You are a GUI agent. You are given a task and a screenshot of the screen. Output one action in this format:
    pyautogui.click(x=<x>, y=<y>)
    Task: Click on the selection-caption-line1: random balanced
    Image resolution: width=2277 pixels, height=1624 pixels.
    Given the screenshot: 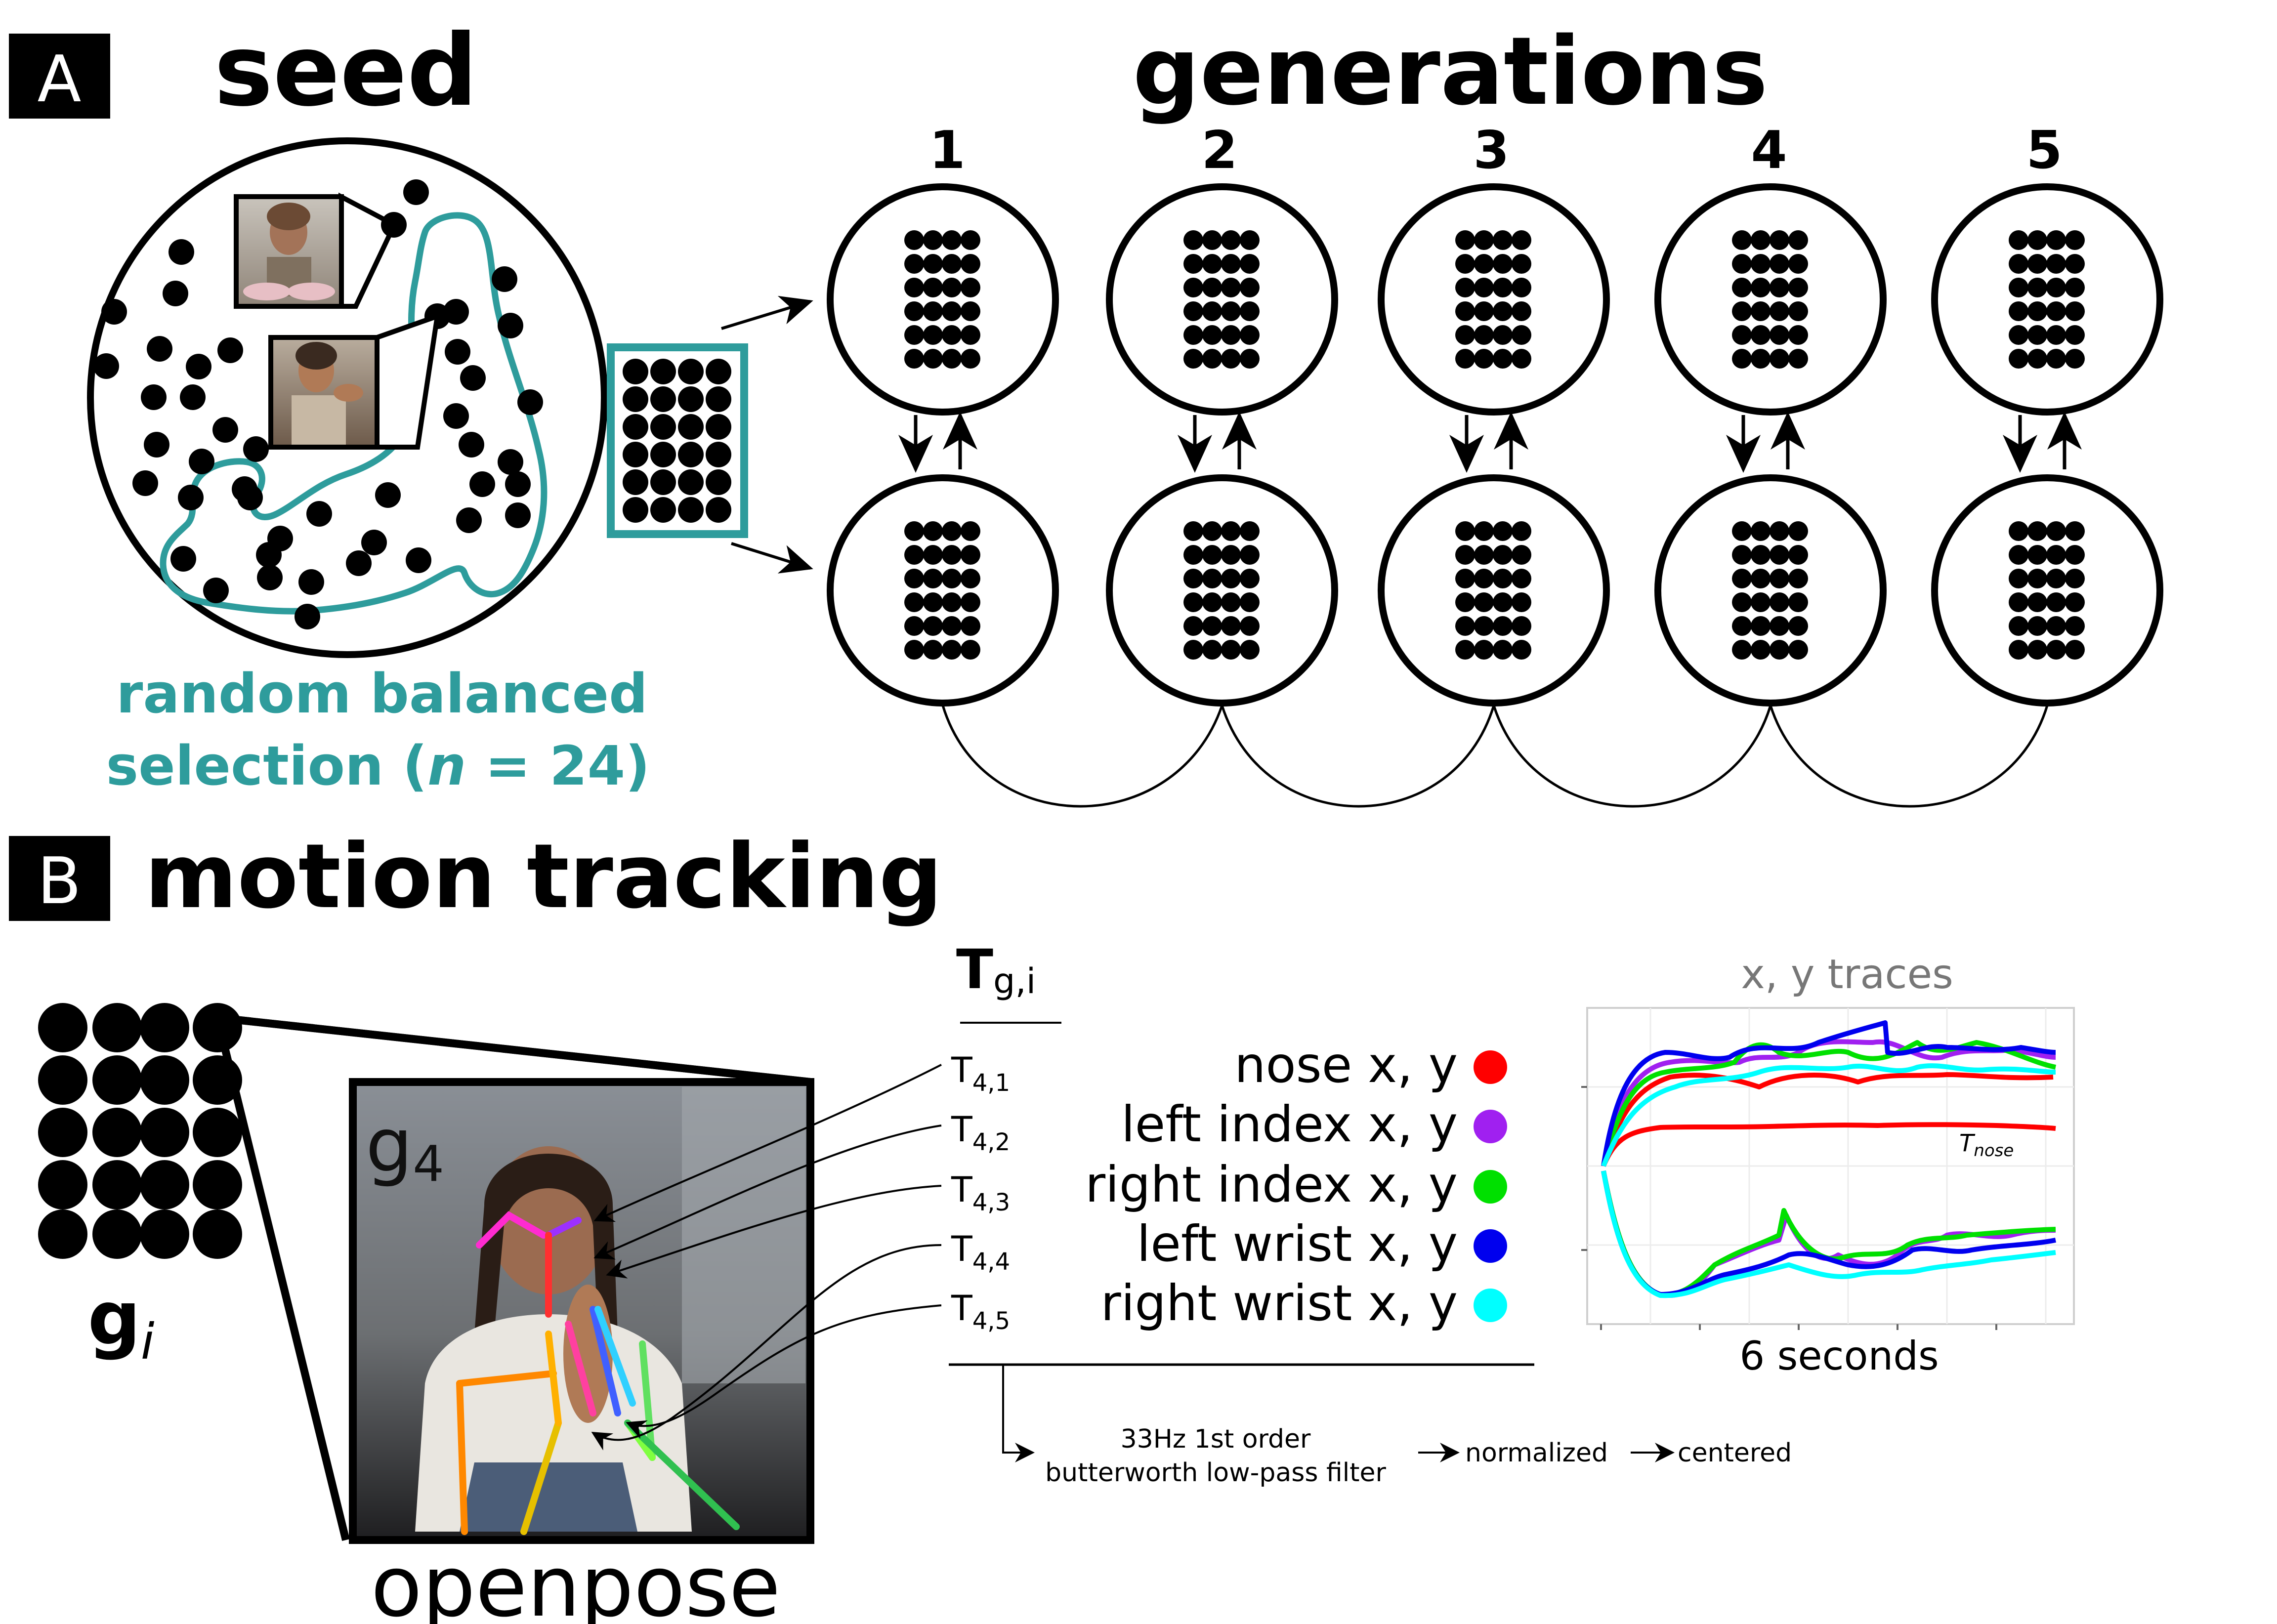 What is the action you would take?
    pyautogui.click(x=382, y=694)
    